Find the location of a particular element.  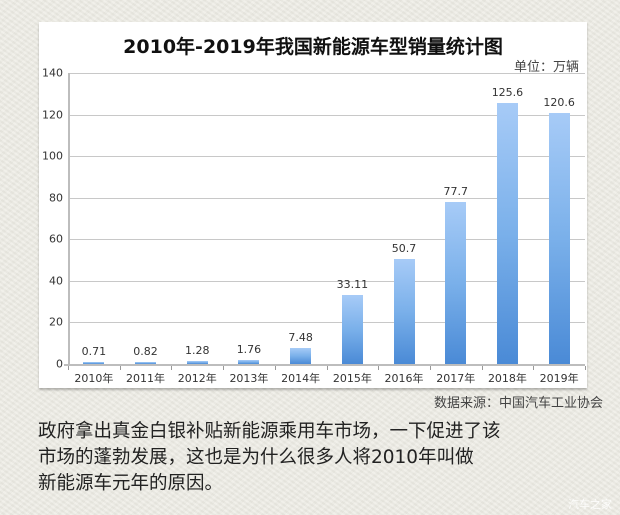

y-tick-label: 120 is located at coordinates (52, 115).